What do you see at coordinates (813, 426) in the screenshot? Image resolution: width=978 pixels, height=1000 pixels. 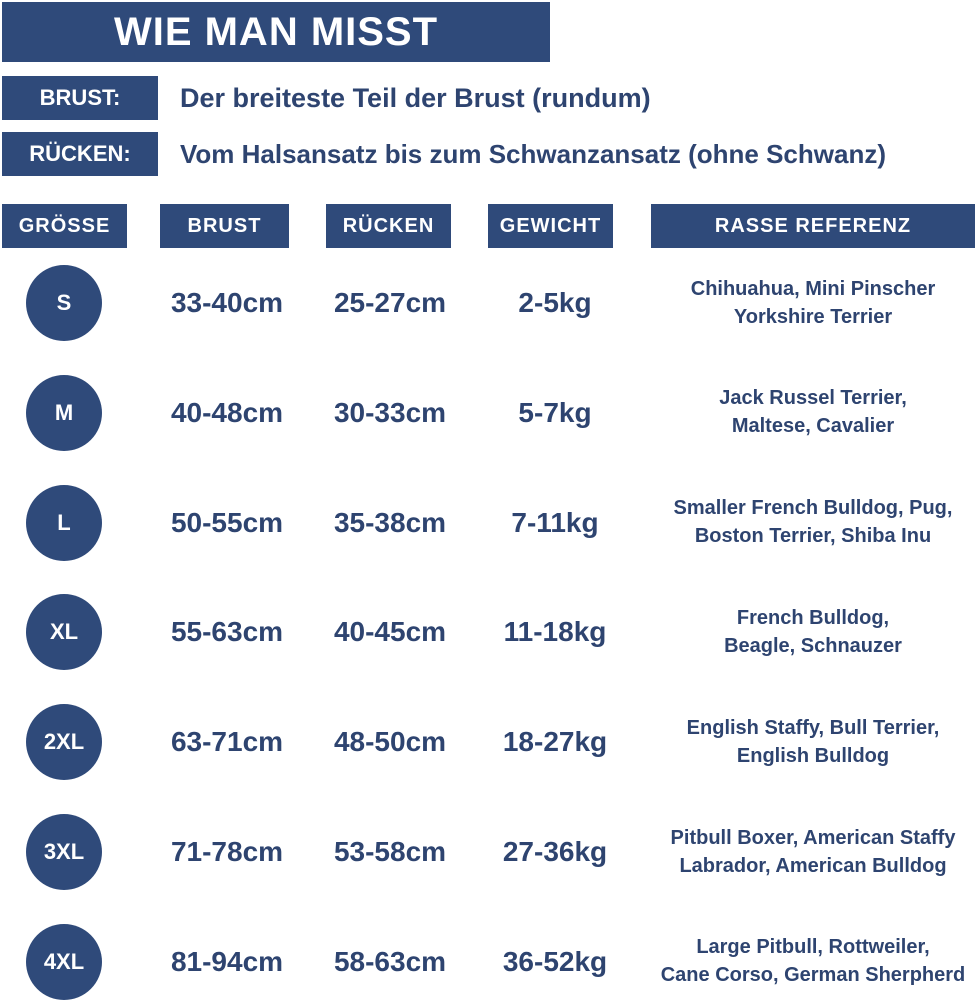 I see `breed-reference: Maltese, Cavalier` at bounding box center [813, 426].